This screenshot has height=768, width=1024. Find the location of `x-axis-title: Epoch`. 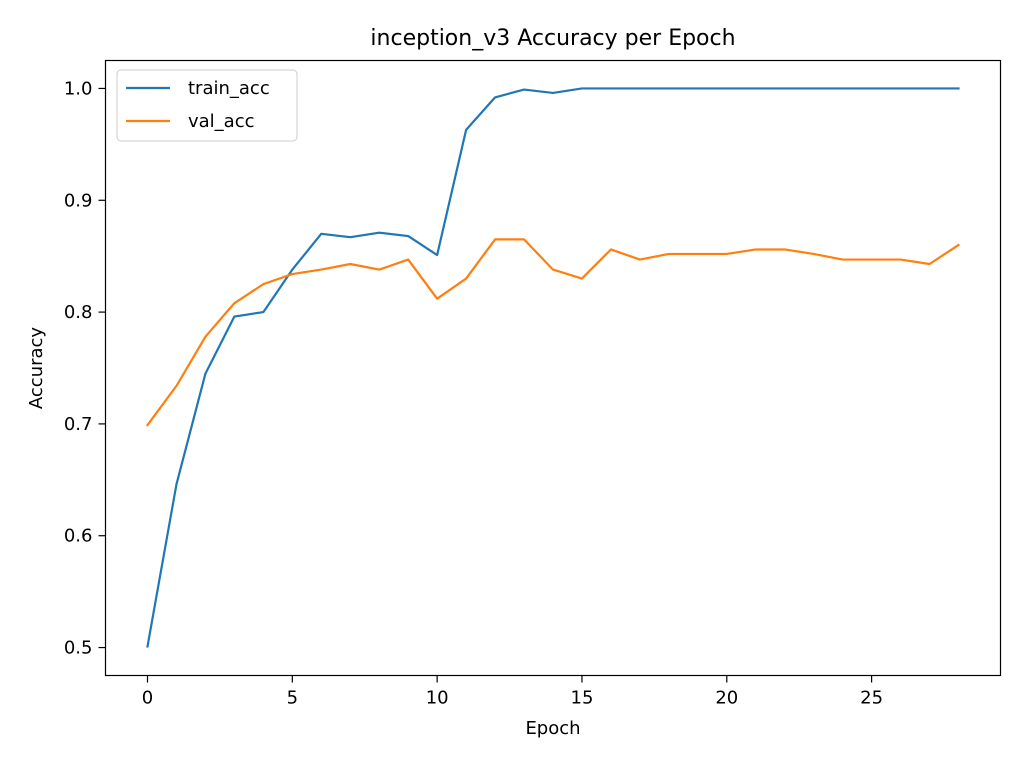

x-axis-title: Epoch is located at coordinates (552, 728).